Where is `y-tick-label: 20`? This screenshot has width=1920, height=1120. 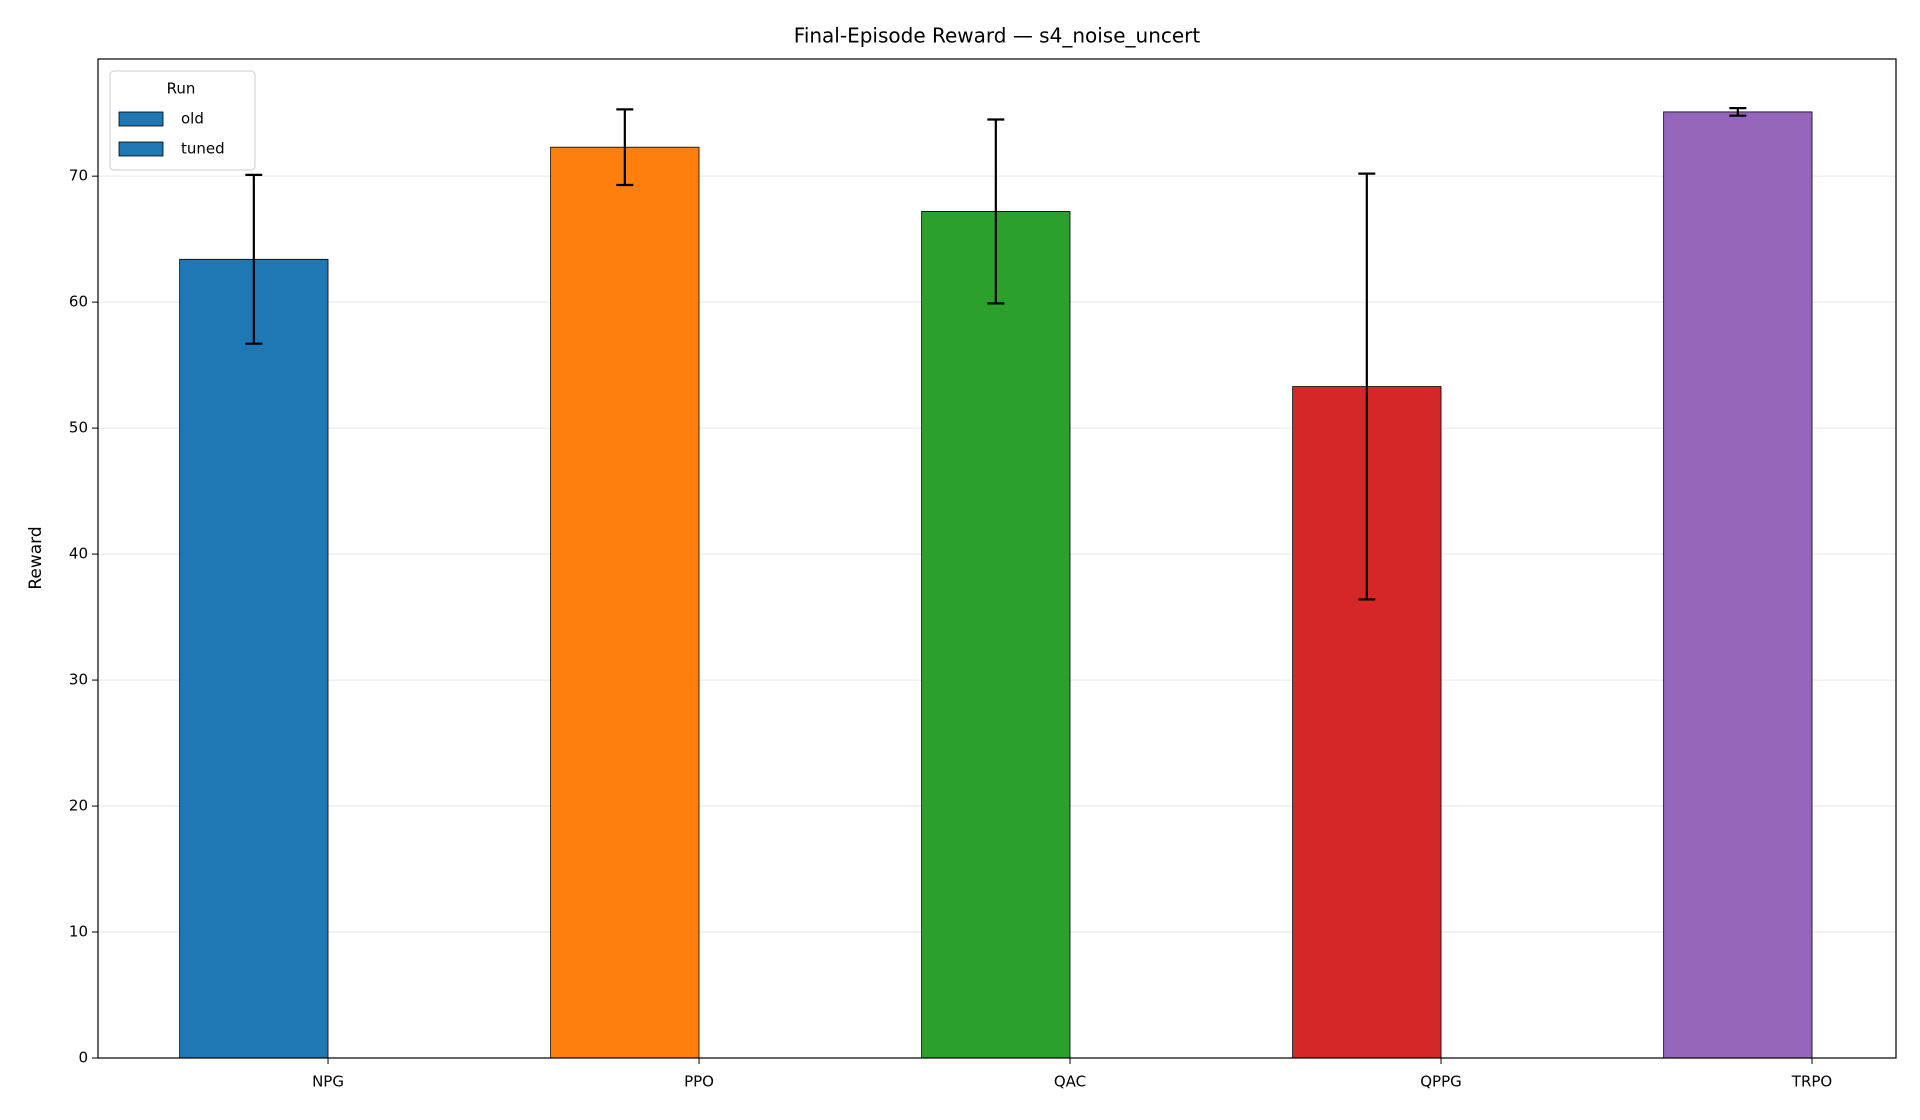
y-tick-label: 20 is located at coordinates (78, 806).